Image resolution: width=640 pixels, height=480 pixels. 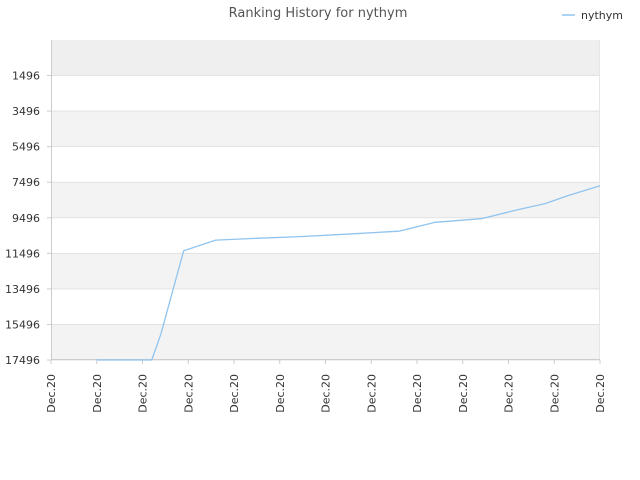 I want to click on y-tick-label: 9496, so click(x=26, y=218).